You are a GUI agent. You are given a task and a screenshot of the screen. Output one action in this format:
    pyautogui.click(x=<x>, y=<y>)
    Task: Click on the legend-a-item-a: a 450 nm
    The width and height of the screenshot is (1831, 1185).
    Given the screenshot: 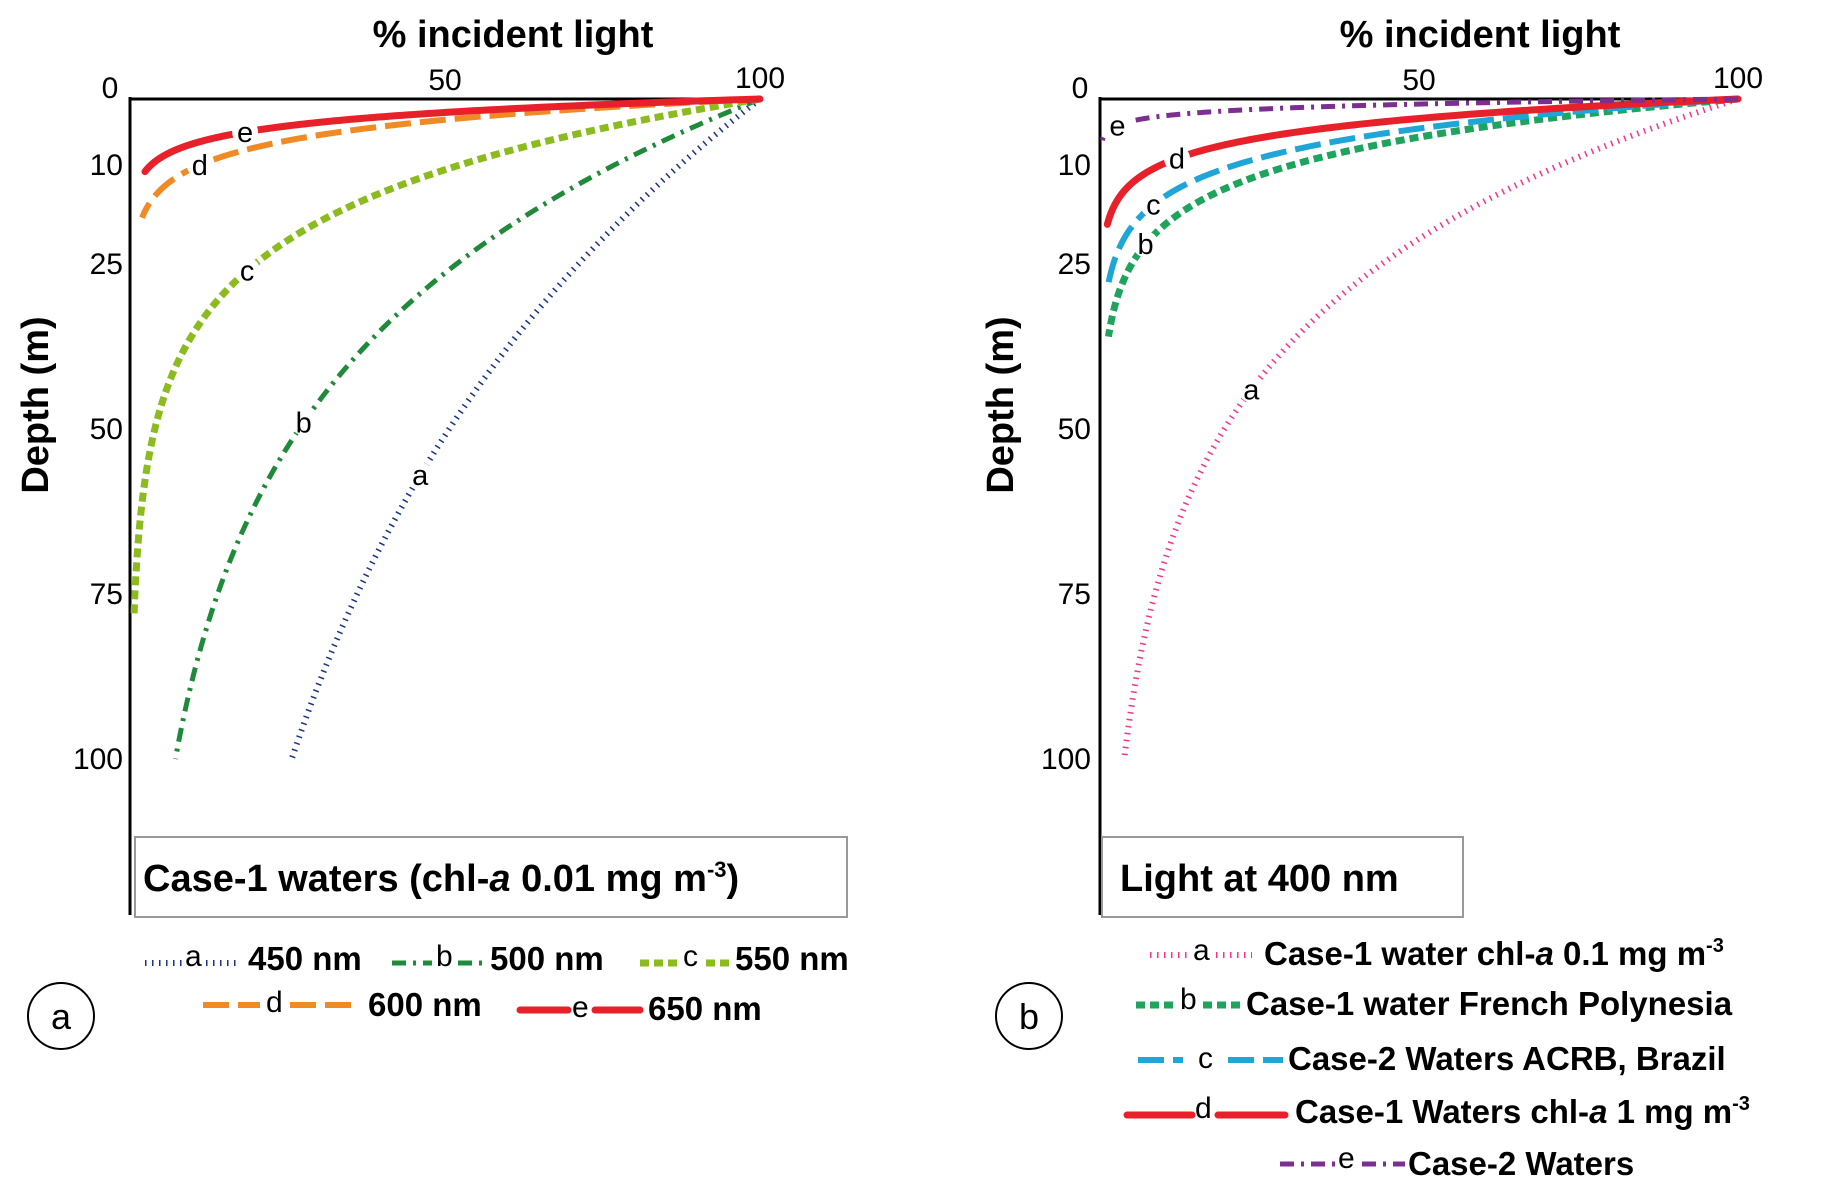 What is the action you would take?
    pyautogui.click(x=253, y=958)
    